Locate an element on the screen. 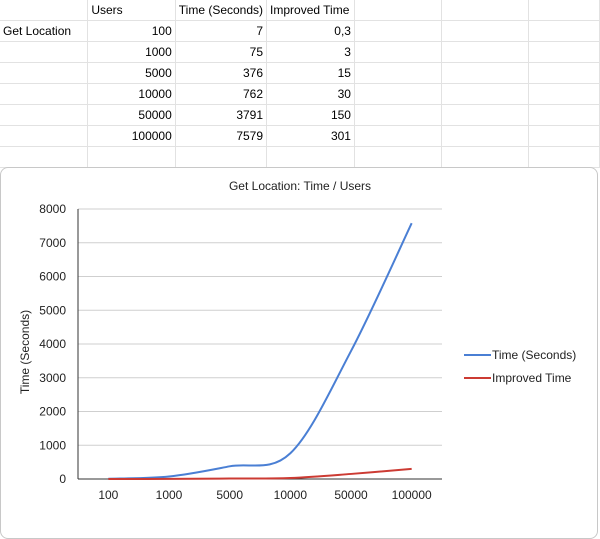 The height and width of the screenshot is (539, 600). users-cell: 100 is located at coordinates (131, 31).